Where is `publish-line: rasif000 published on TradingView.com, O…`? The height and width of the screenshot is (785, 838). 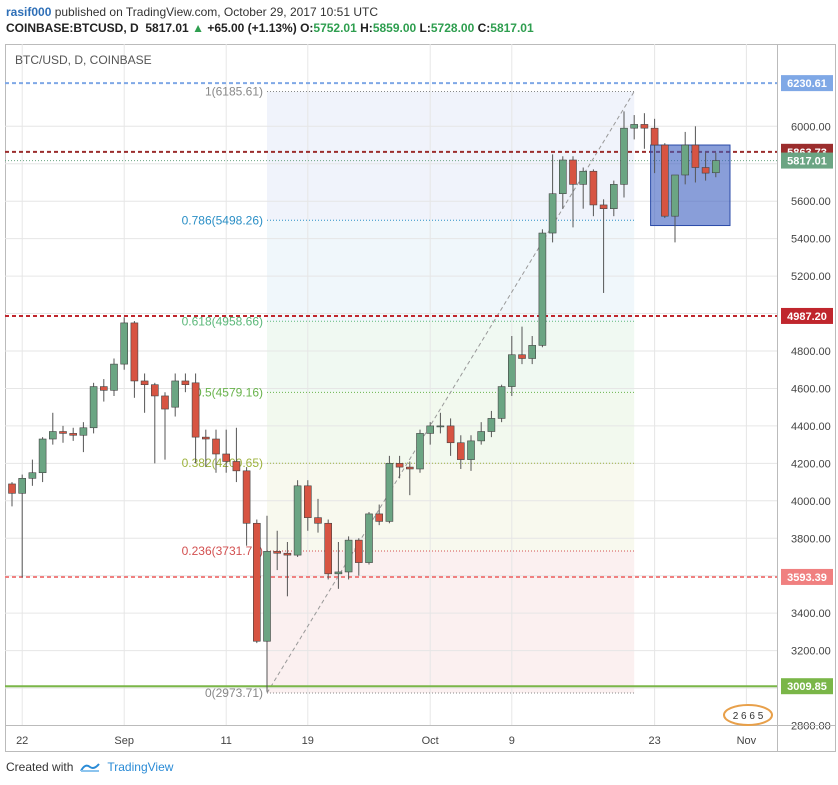 publish-line: rasif000 published on TradingView.com, O… is located at coordinates (421, 12).